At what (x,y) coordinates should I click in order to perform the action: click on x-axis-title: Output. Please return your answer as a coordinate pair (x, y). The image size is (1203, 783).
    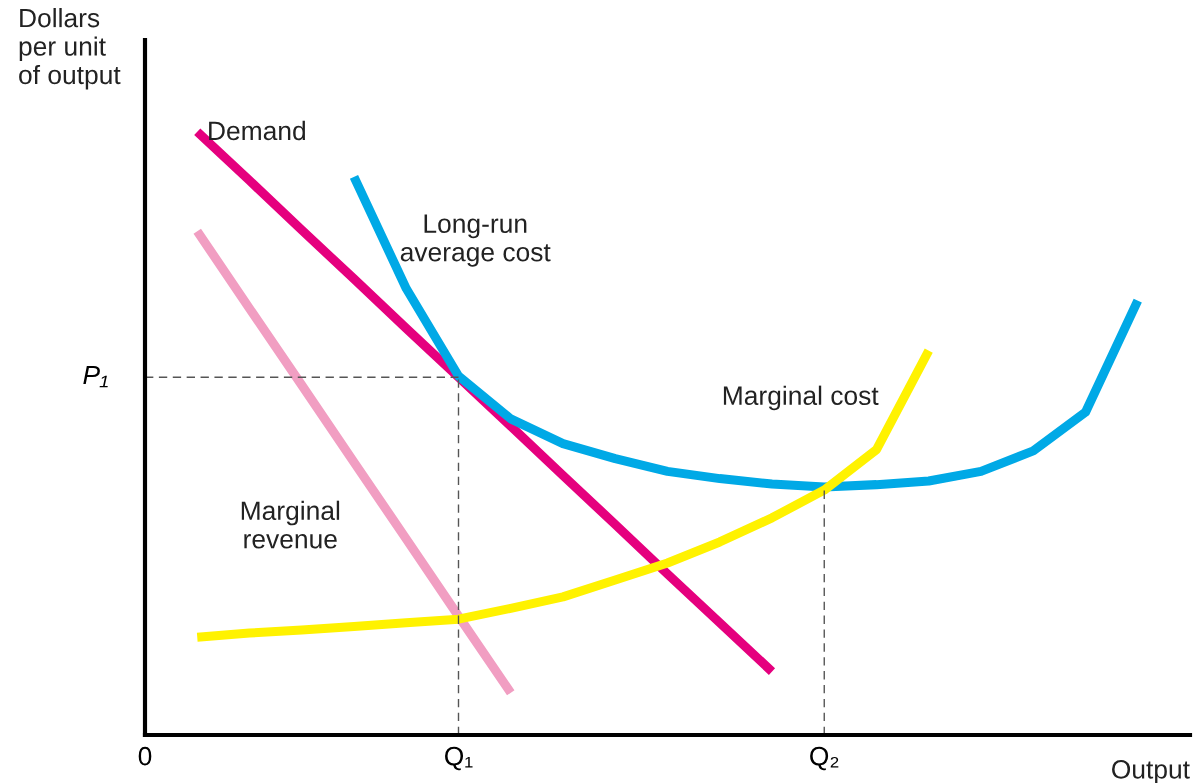
    Looking at the image, I should click on (1151, 771).